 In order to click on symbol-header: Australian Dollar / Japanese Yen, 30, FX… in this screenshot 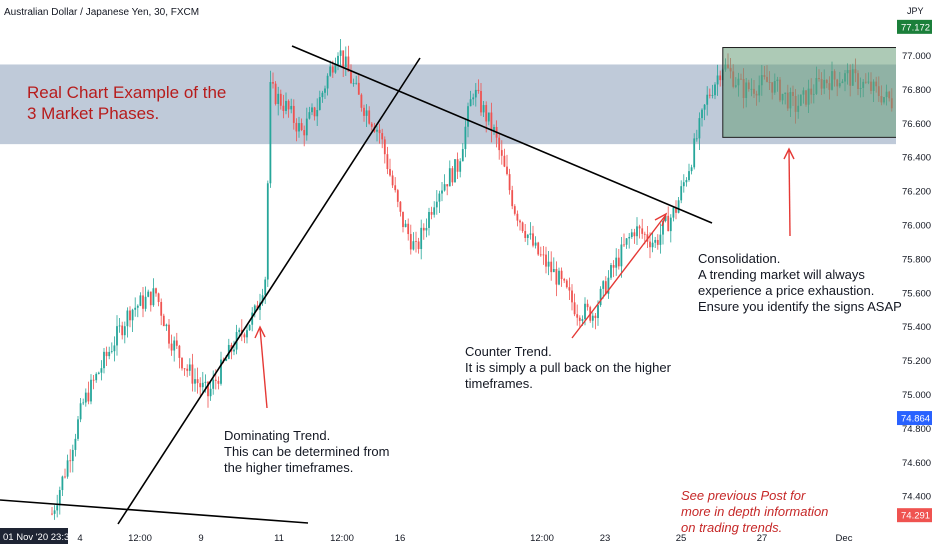, I will do `click(101, 12)`.